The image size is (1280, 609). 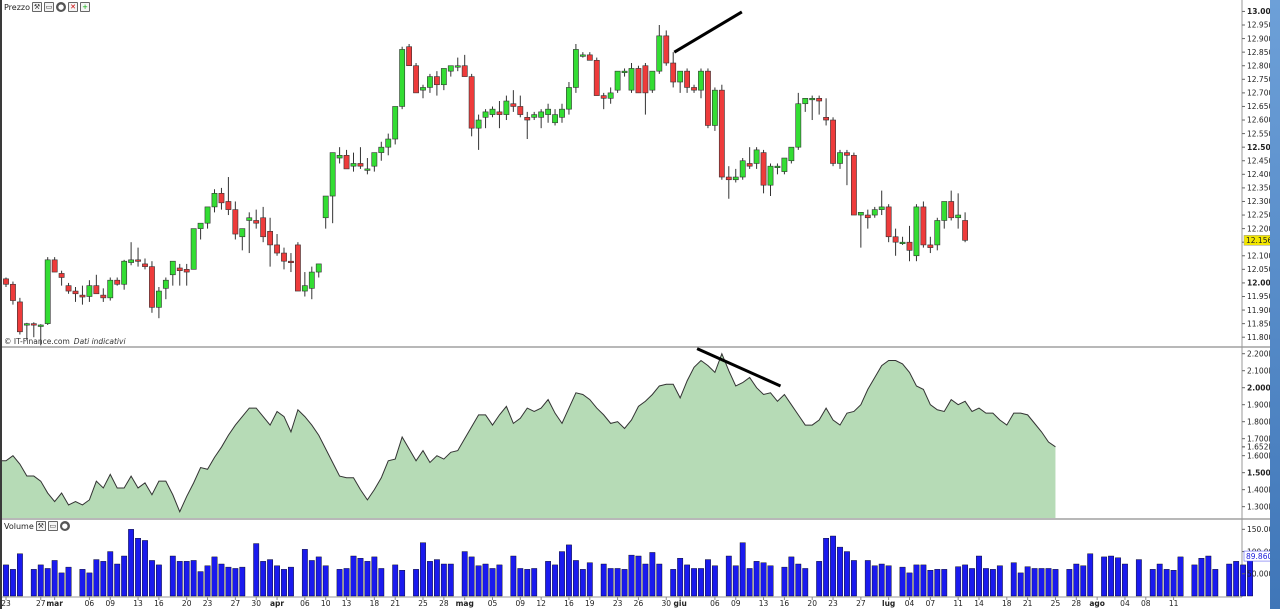 What do you see at coordinates (1258, 283) in the screenshot?
I see `price-y-tick-label: 12.000` at bounding box center [1258, 283].